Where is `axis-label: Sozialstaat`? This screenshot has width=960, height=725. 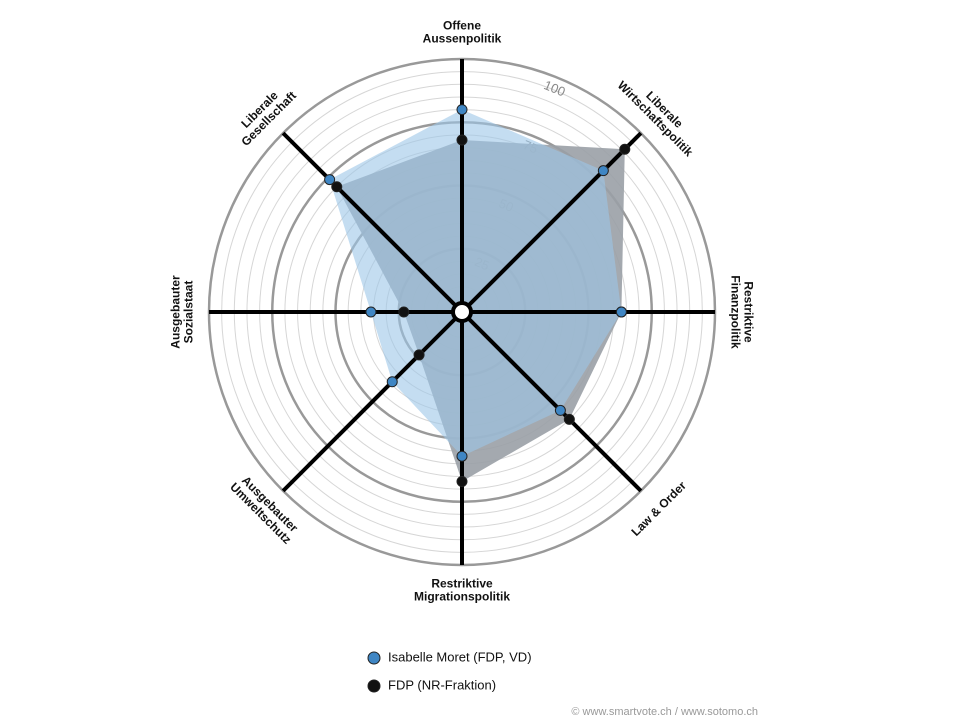 axis-label: Sozialstaat is located at coordinates (189, 312).